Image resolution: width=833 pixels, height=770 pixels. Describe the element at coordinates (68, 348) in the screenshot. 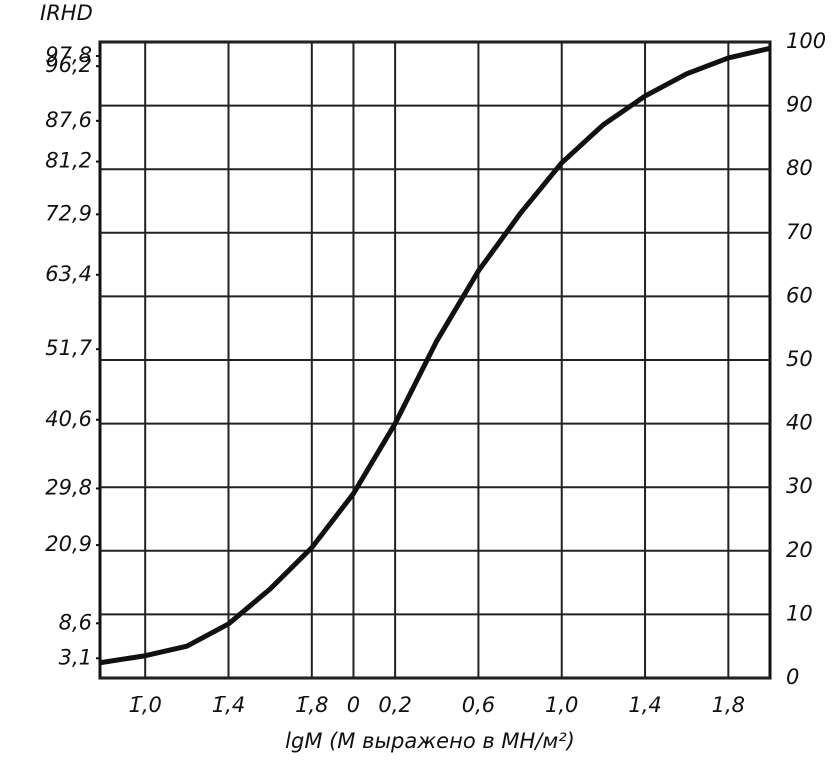

I see `y-tick-label: 51,7` at that location.